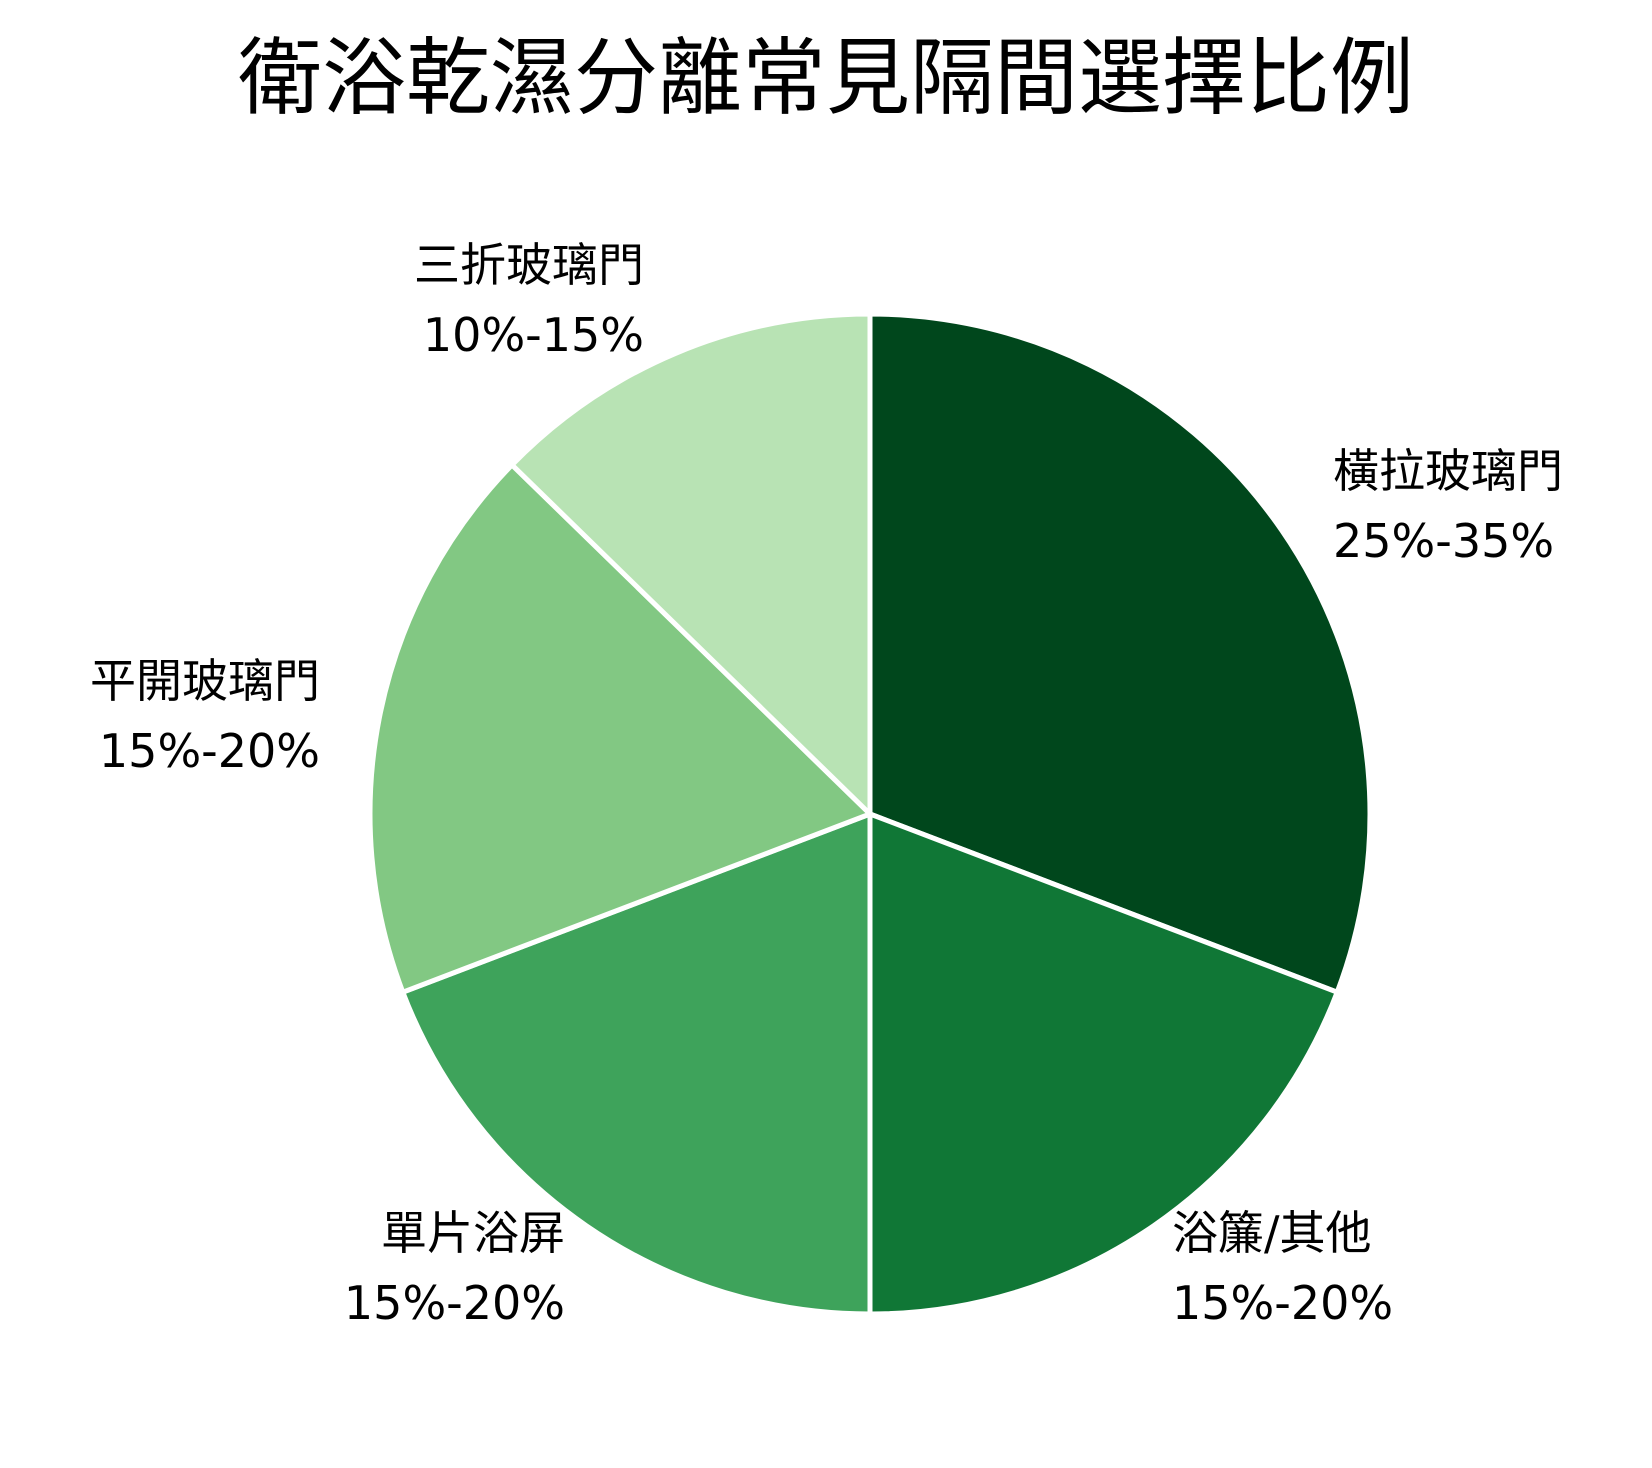 This screenshot has height=1468, width=1652. What do you see at coordinates (473, 1233) in the screenshot?
I see `slice-label-name: 單片浴屏` at bounding box center [473, 1233].